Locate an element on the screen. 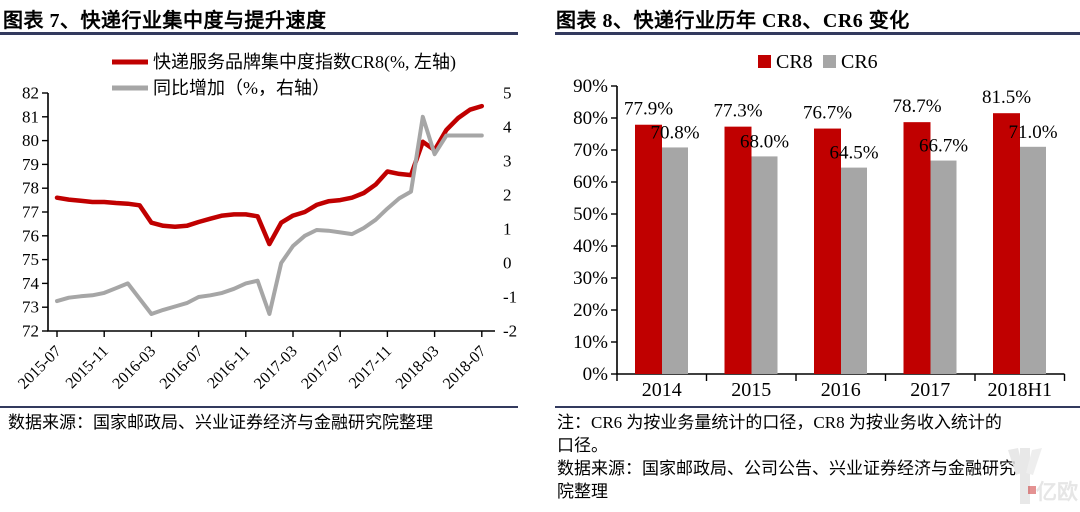 The height and width of the screenshot is (512, 1080). cr6-value-label: 64.5% is located at coordinates (853, 153).